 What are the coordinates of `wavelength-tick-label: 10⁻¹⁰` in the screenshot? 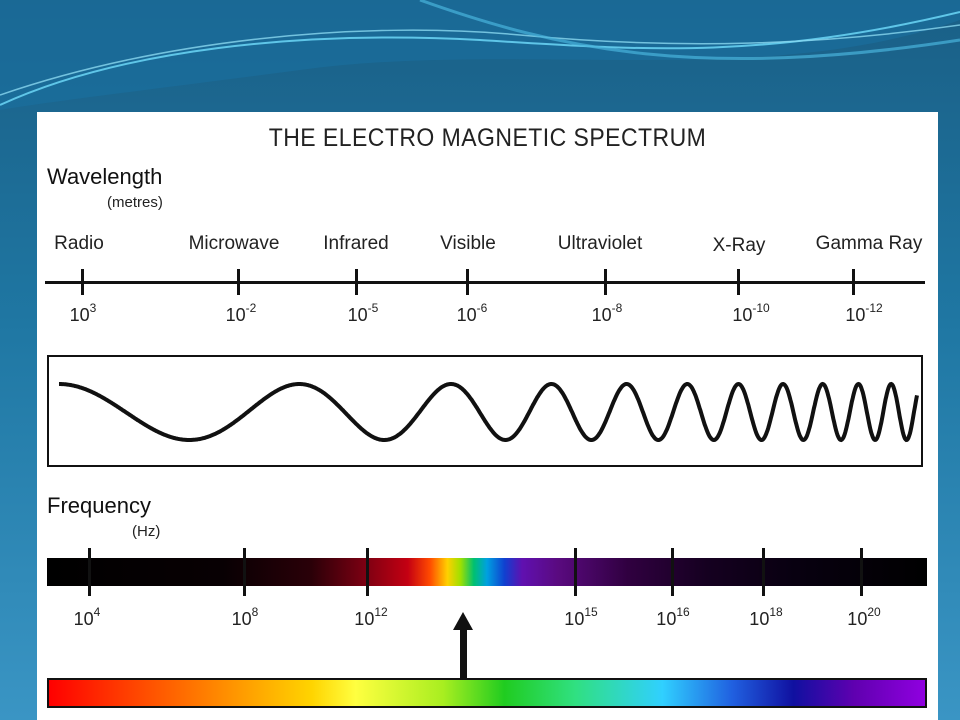 It's located at (751, 313).